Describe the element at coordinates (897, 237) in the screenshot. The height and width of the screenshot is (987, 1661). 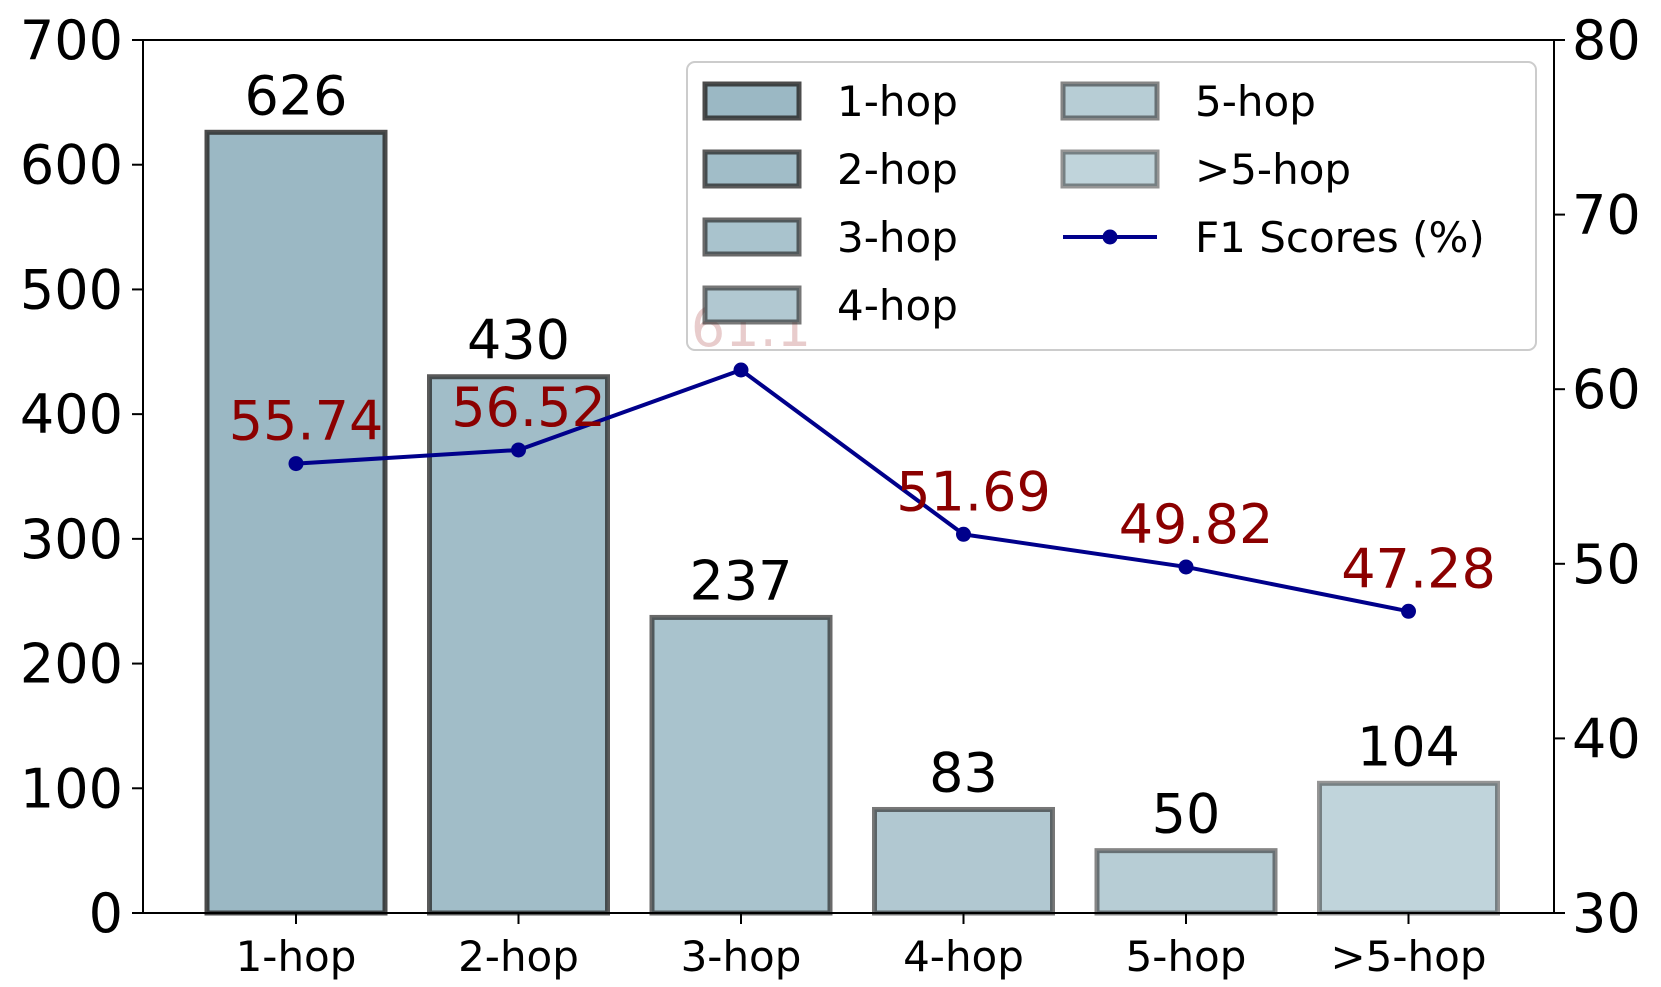
I see `legend-label-3-hop: 3-hop` at that location.